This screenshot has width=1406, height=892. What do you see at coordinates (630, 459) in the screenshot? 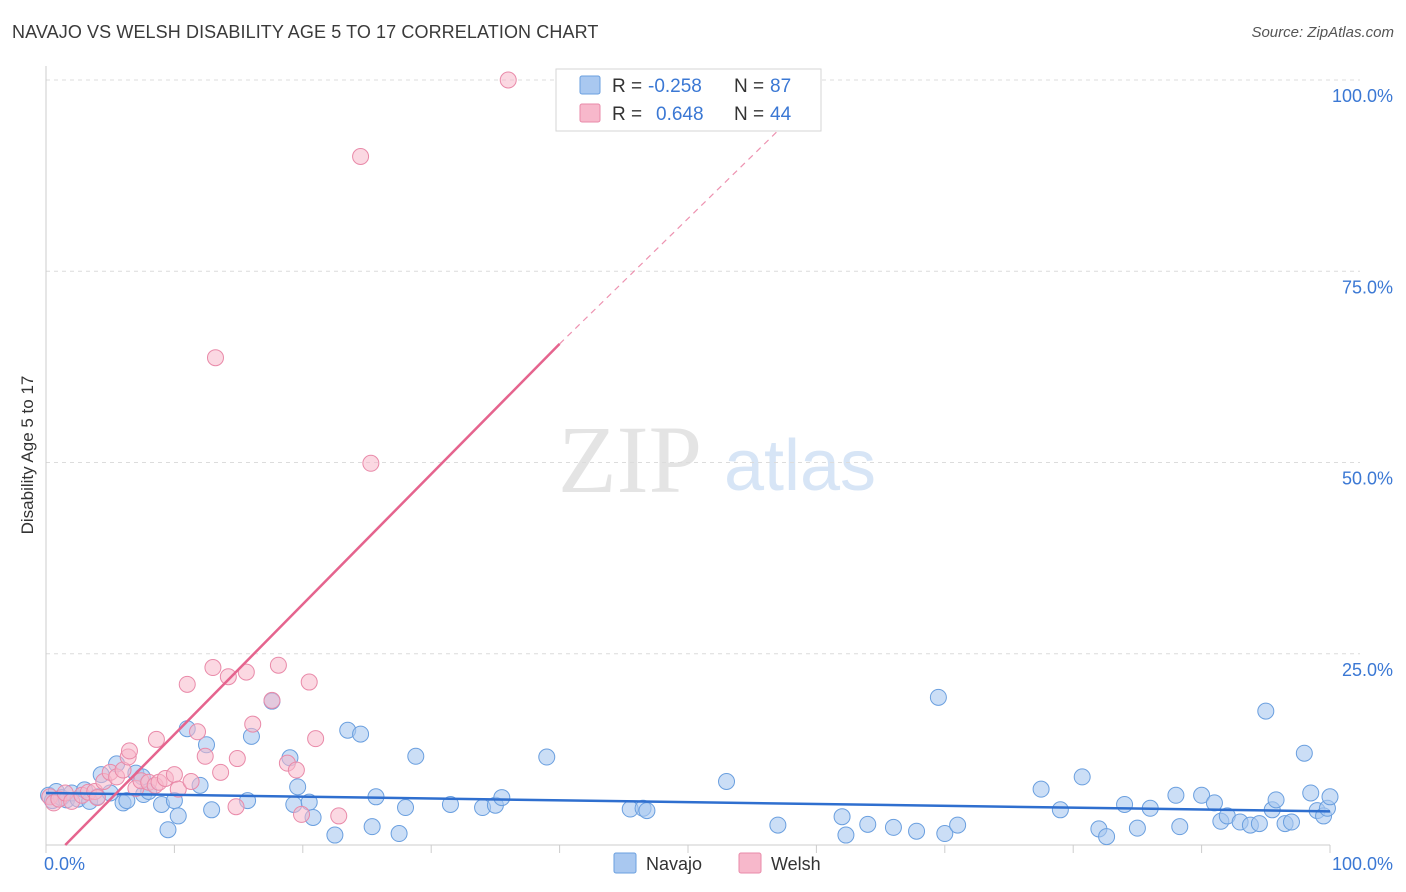
I see `watermark-zip: ZIP` at bounding box center [630, 459].